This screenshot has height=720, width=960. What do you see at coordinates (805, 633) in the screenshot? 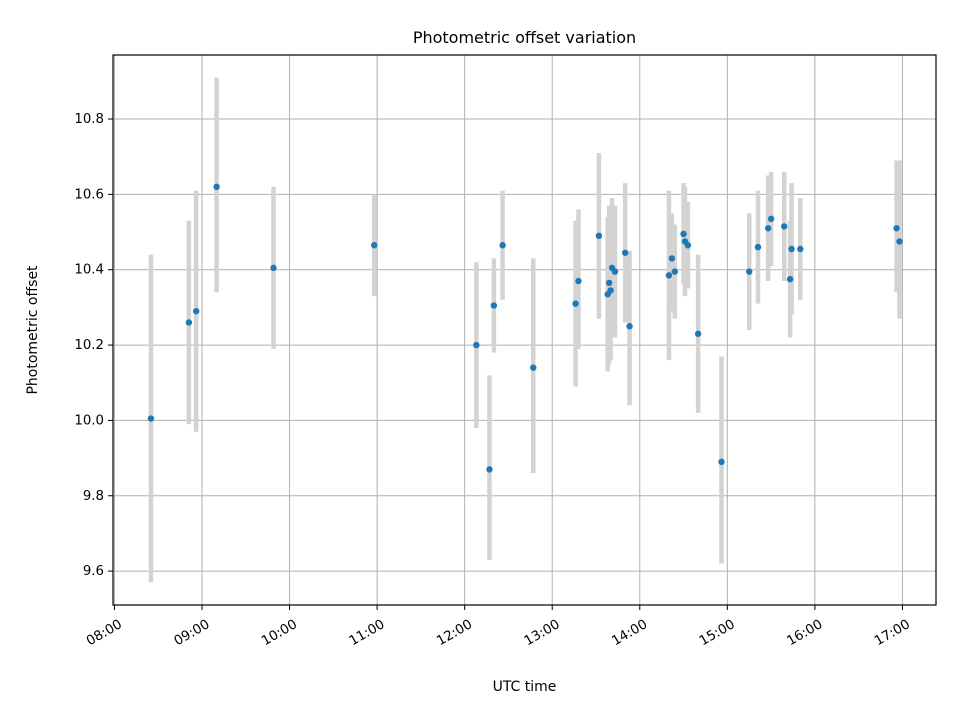
I see `x-tick-label: 16:00` at bounding box center [805, 633].